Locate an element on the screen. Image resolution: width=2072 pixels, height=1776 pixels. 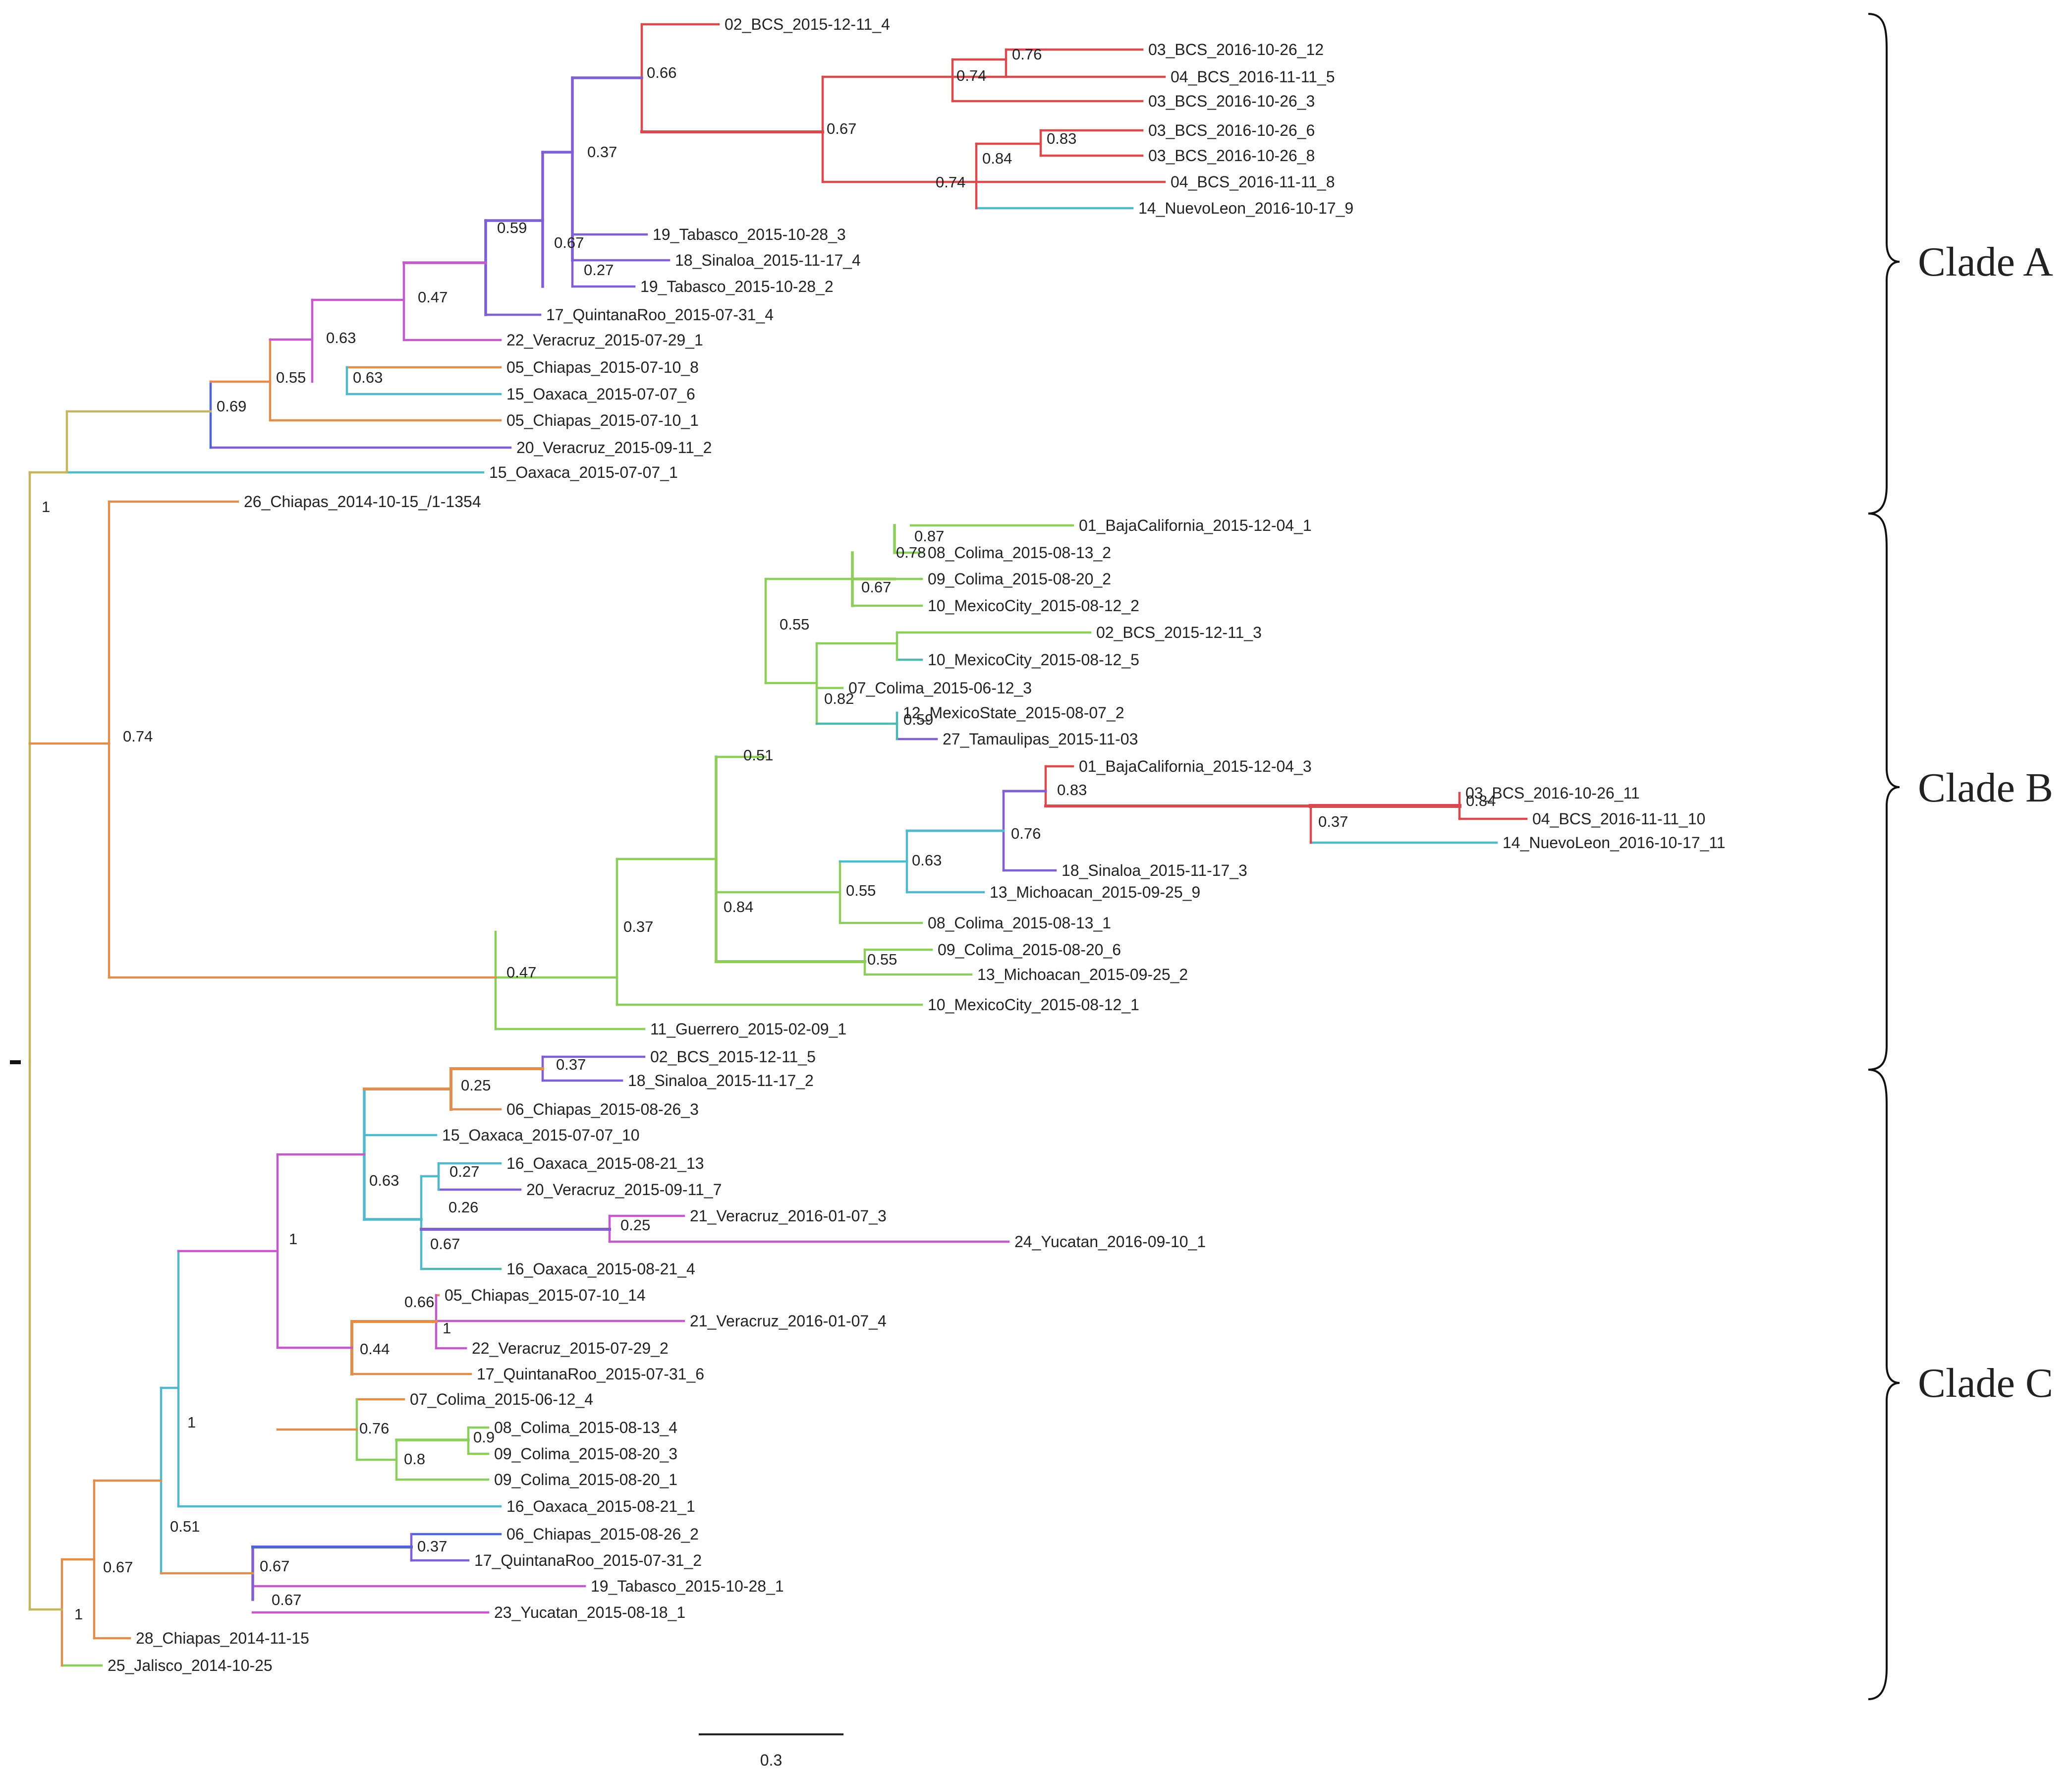
leaf-label: 16_Oaxaca_2015-08-21_13 is located at coordinates (605, 1163).